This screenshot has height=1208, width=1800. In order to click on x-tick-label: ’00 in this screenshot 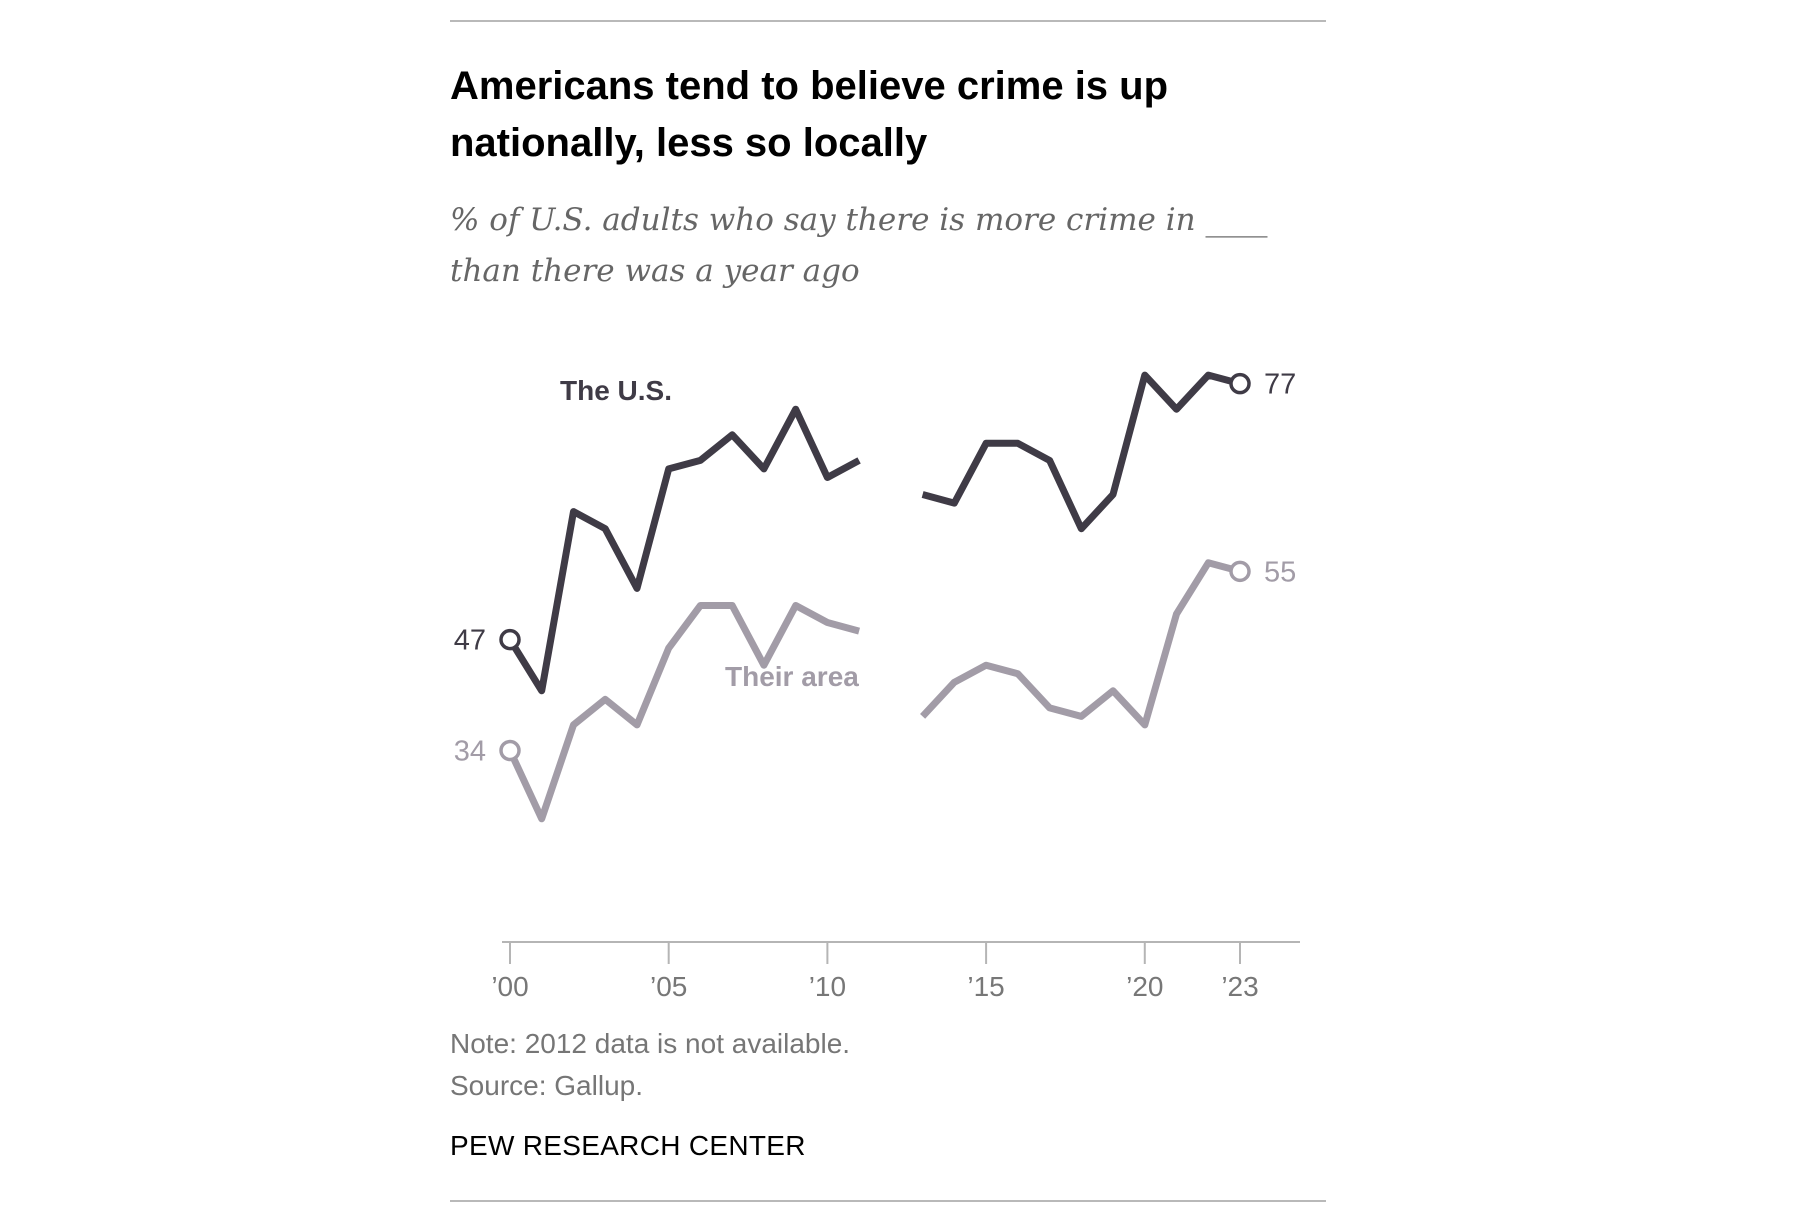, I will do `click(509, 986)`.